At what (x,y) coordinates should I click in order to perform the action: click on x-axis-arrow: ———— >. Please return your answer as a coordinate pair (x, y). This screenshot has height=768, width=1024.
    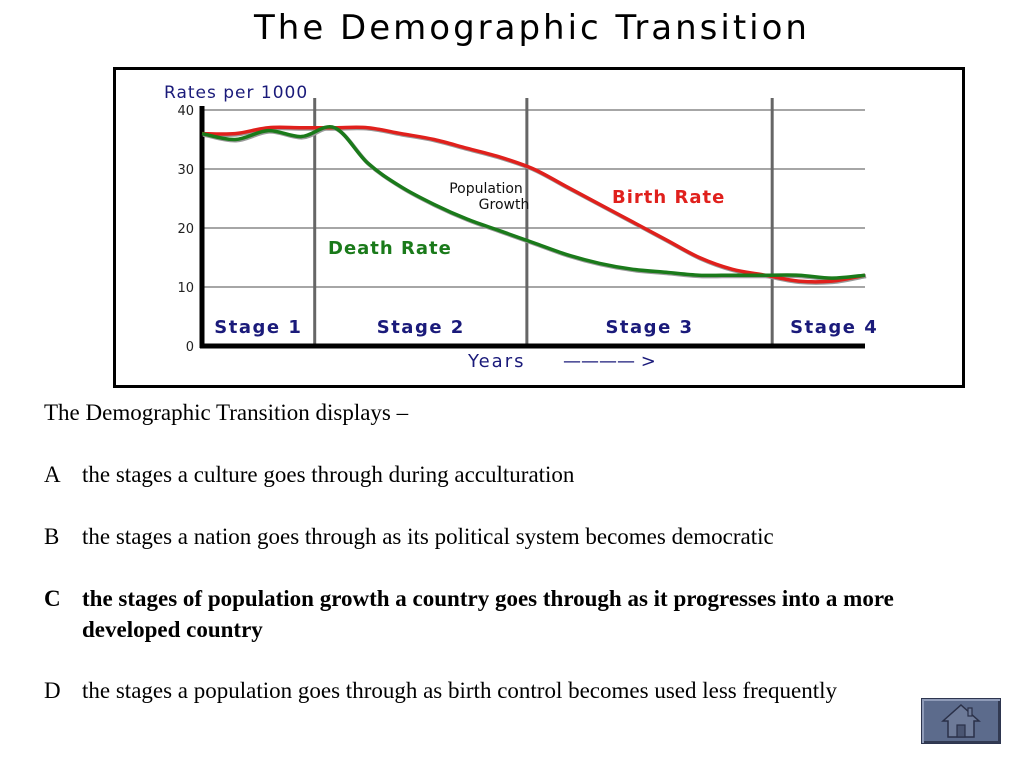
    Looking at the image, I should click on (609, 361).